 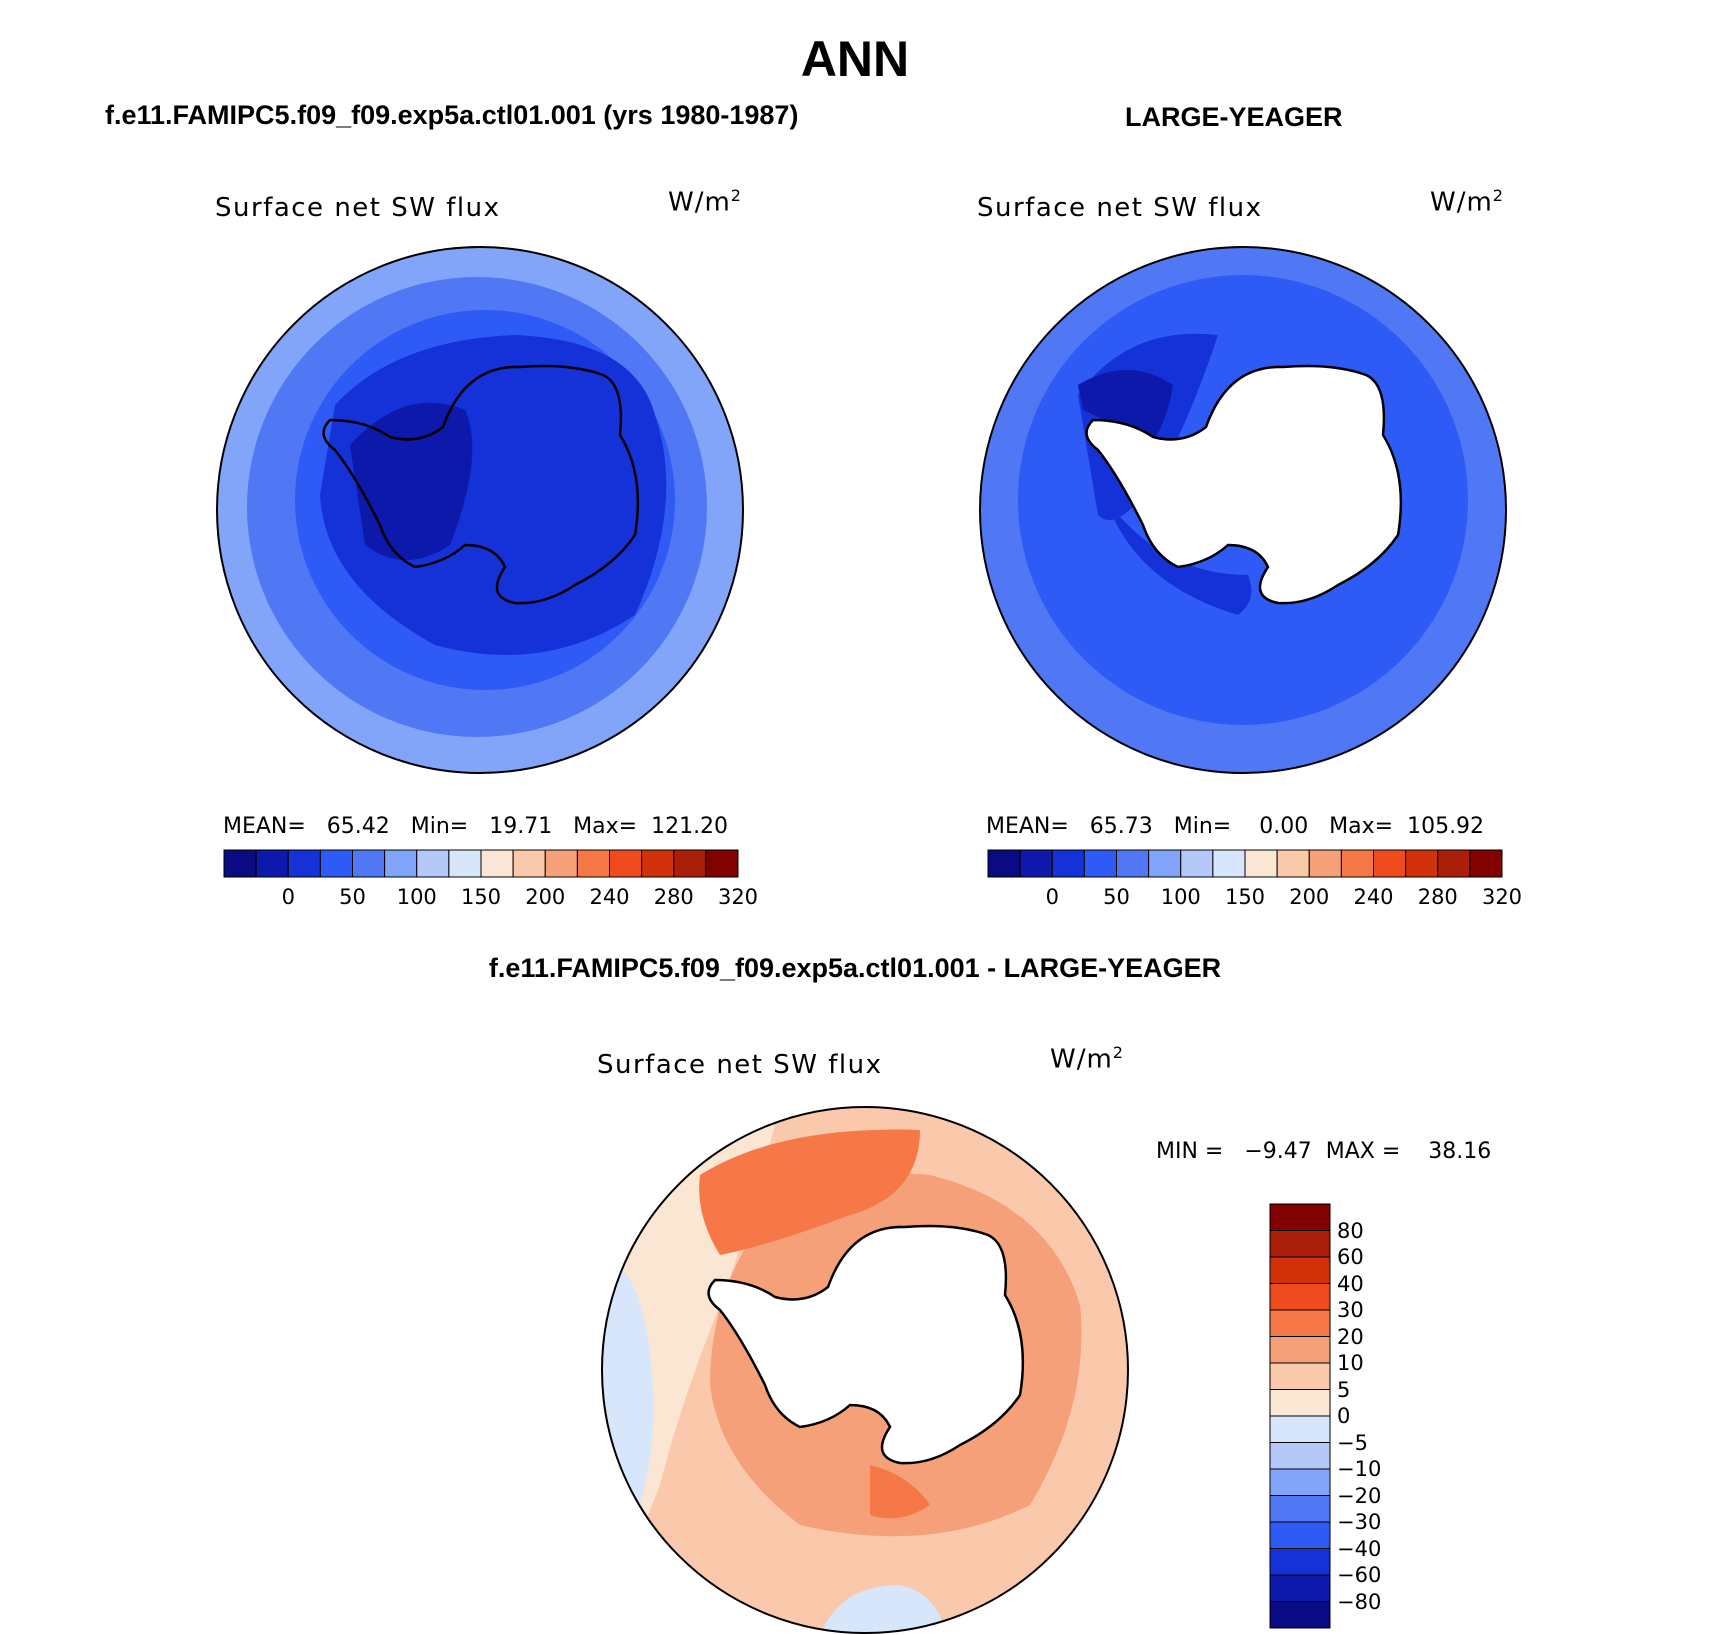 I want to click on panel2-colorbar, so click(x=1245, y=863).